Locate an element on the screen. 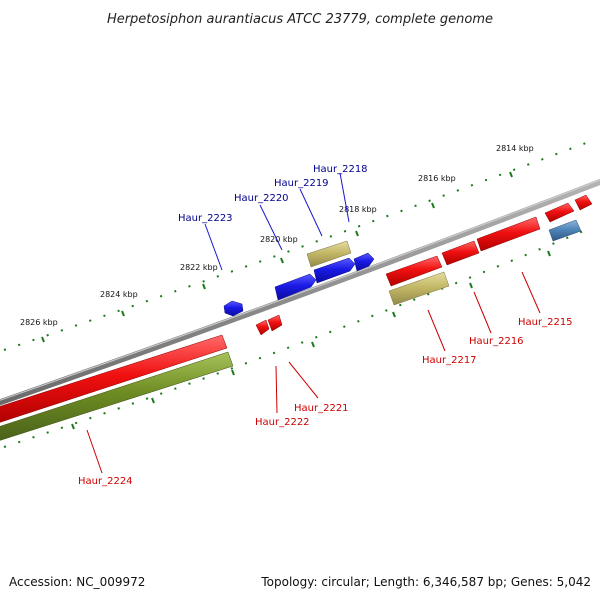 Image resolution: width=600 pixels, height=600 pixels. label-haur-2215: Haur_2215 is located at coordinates (545, 322).